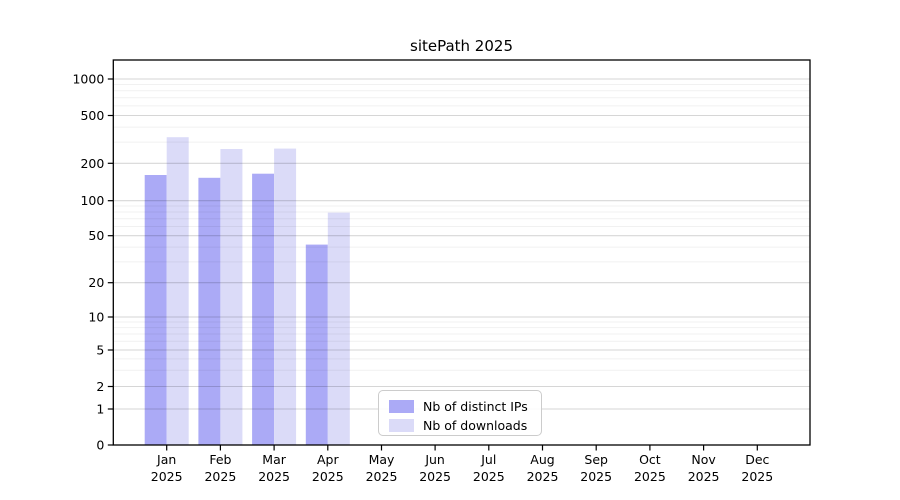 The image size is (900, 500). What do you see at coordinates (88, 79) in the screenshot?
I see `y-tick-label: 1000` at bounding box center [88, 79].